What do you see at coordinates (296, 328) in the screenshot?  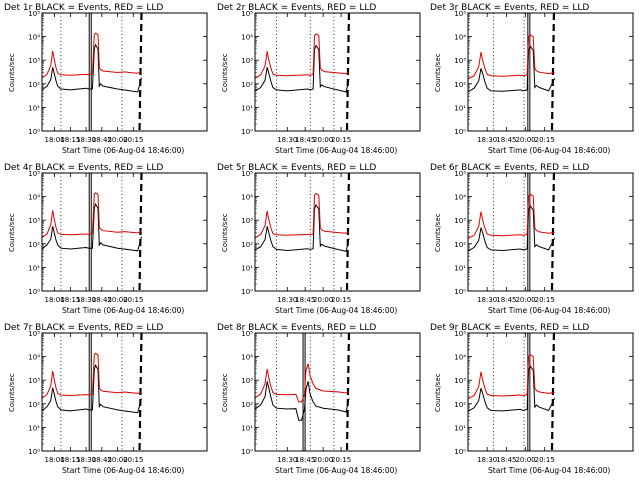 I see `panel-title: Det 8r BLACK = Events, RED = LLD` at bounding box center [296, 328].